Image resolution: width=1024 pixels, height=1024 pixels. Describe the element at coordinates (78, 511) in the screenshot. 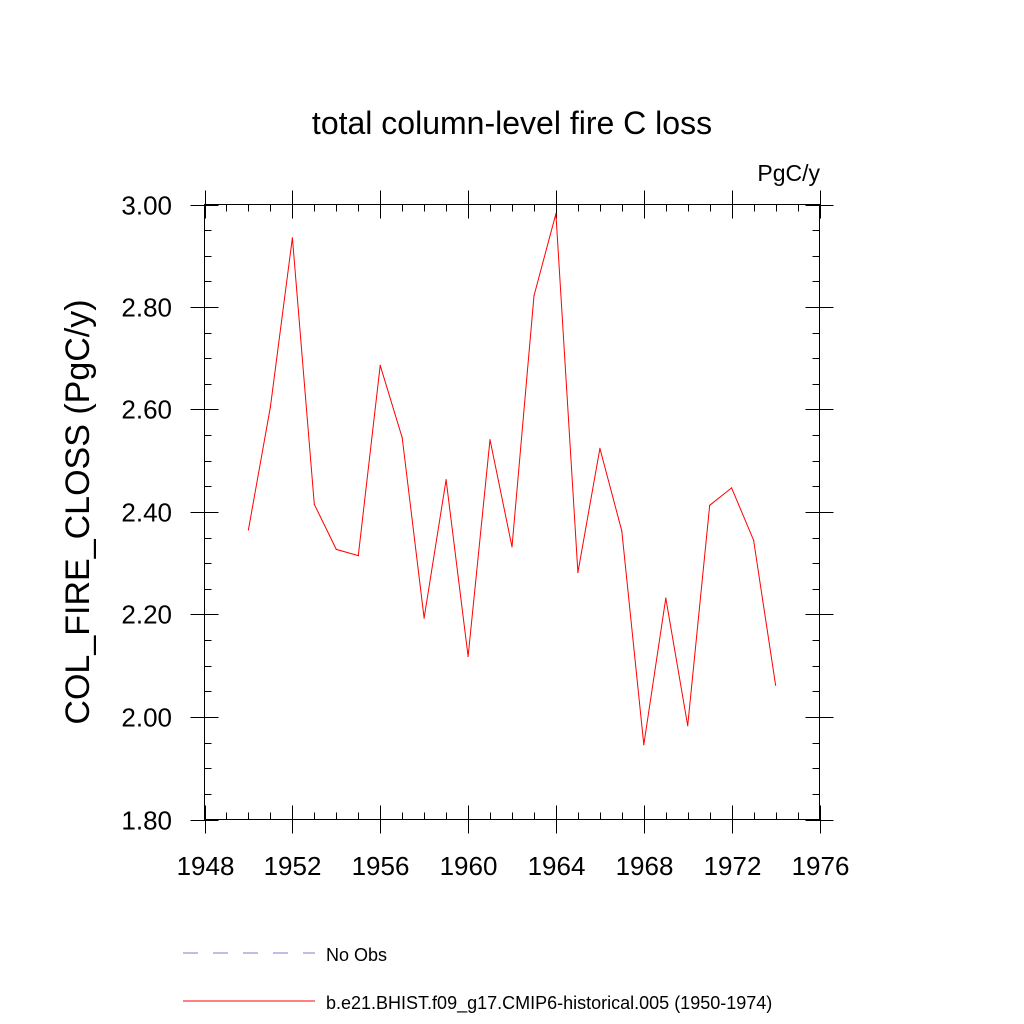

I see `y-axis-label: COL_FIRE_CLOSS (PgC/y)` at that location.